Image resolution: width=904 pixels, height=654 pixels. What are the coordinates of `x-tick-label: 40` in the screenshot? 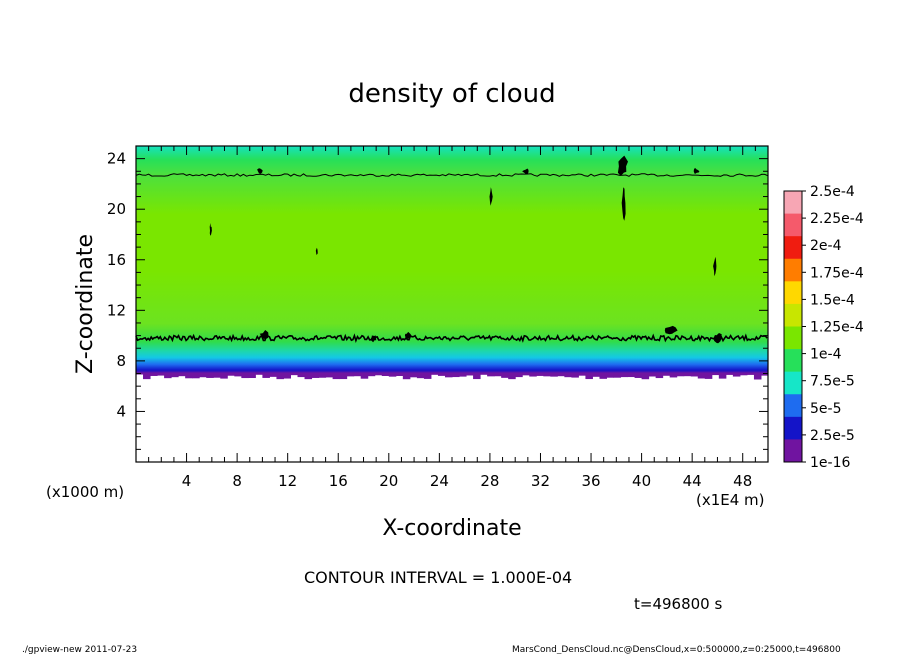 It's located at (641, 481).